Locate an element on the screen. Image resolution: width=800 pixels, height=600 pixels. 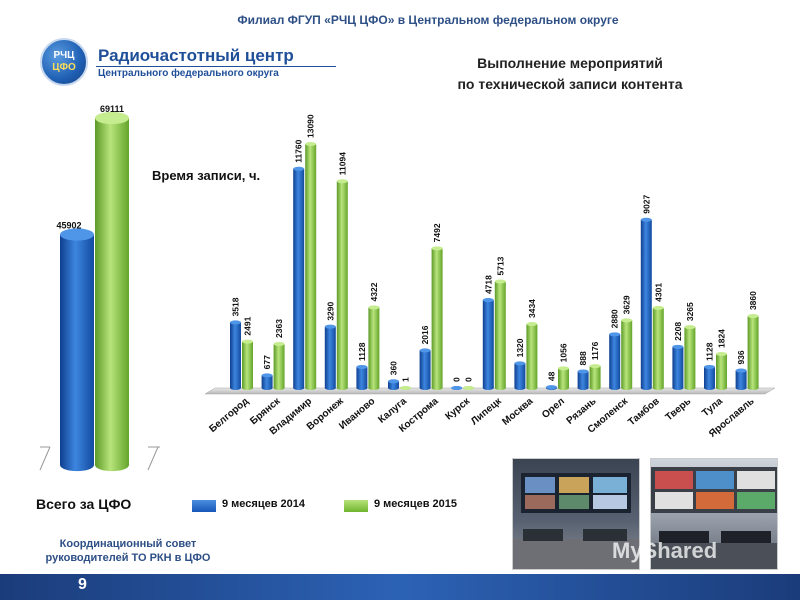
bar-тула-2014-base is located at coordinates (709, 388).